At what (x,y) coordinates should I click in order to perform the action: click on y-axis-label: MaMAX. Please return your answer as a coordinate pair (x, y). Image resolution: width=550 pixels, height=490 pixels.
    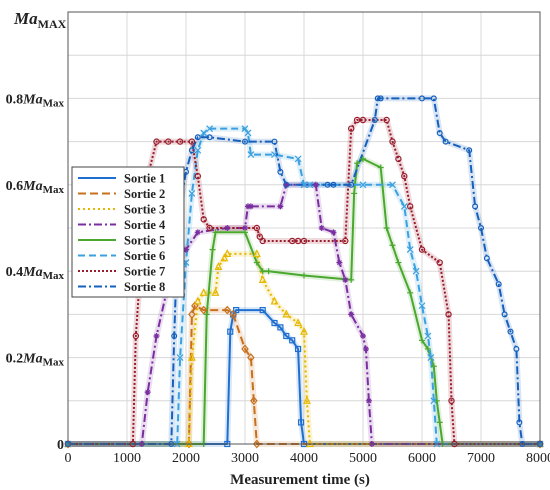
    Looking at the image, I should click on (40, 20).